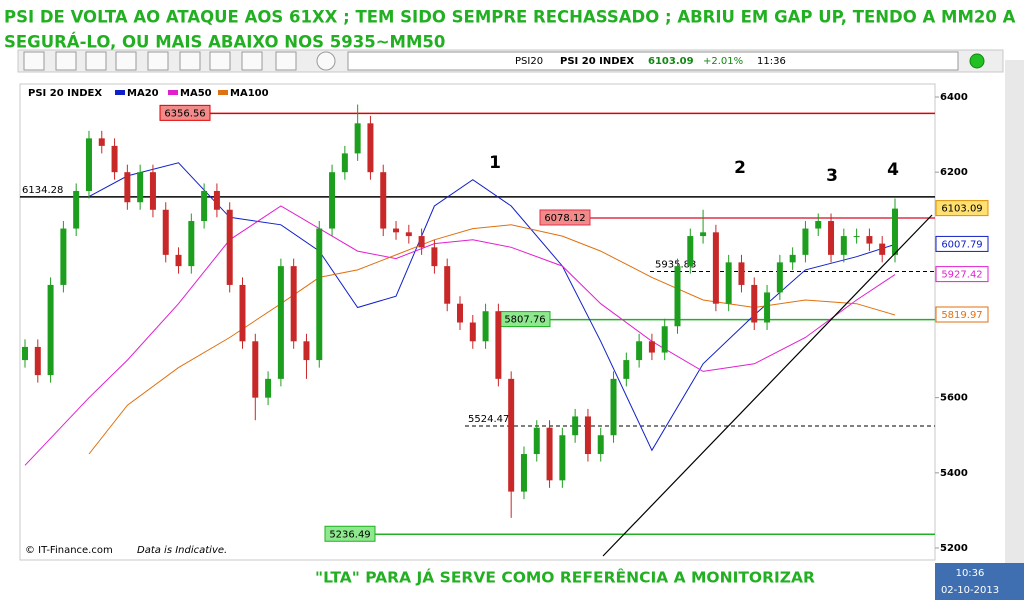 This screenshot has height=604, width=1024. Describe the element at coordinates (771, 61) in the screenshot. I see `toolbar-time: 11:36` at that location.